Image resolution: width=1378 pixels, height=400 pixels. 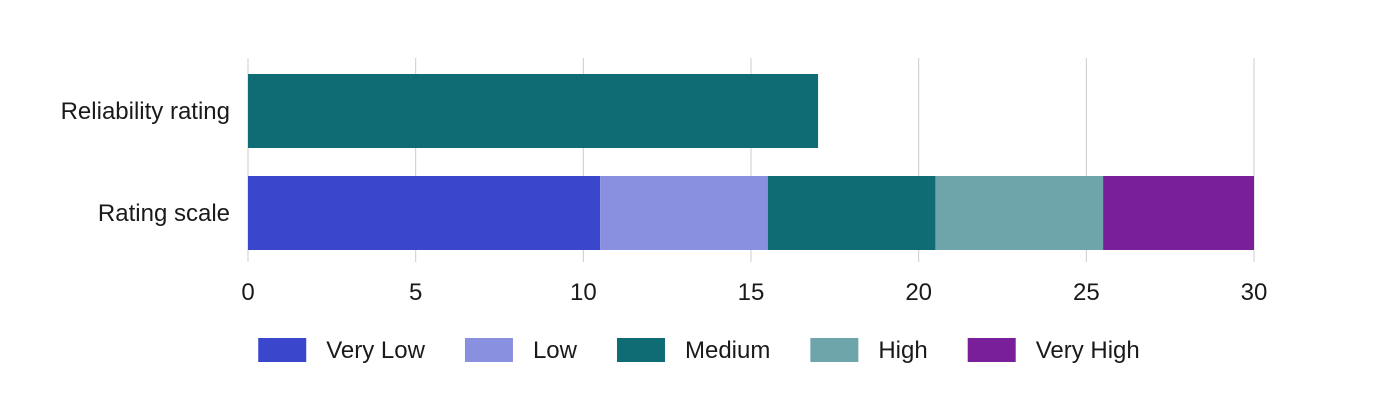 I want to click on legend-label: High, so click(x=902, y=350).